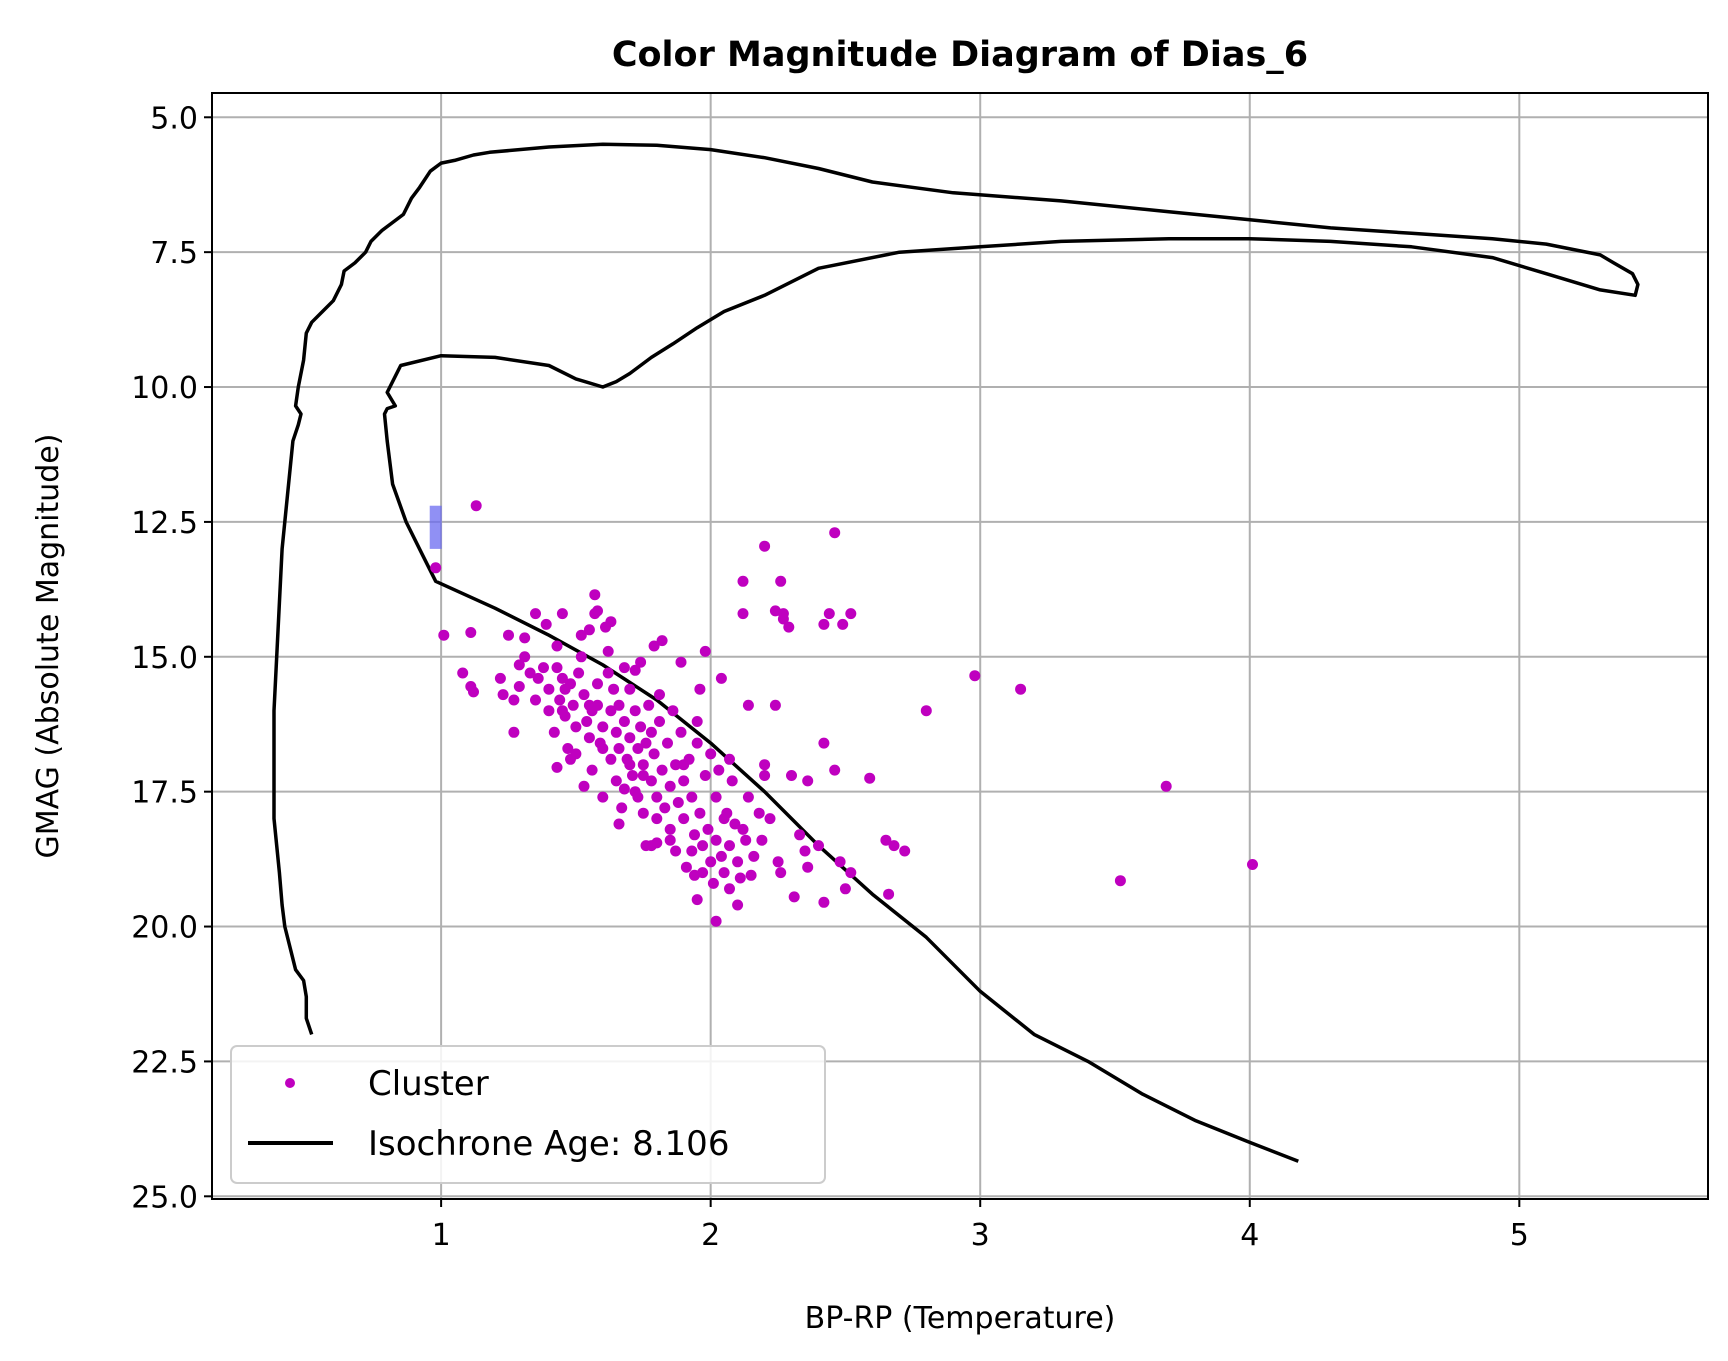 The height and width of the screenshot is (1361, 1728). What do you see at coordinates (290, 1083) in the screenshot?
I see `legend-cluster-marker` at bounding box center [290, 1083].